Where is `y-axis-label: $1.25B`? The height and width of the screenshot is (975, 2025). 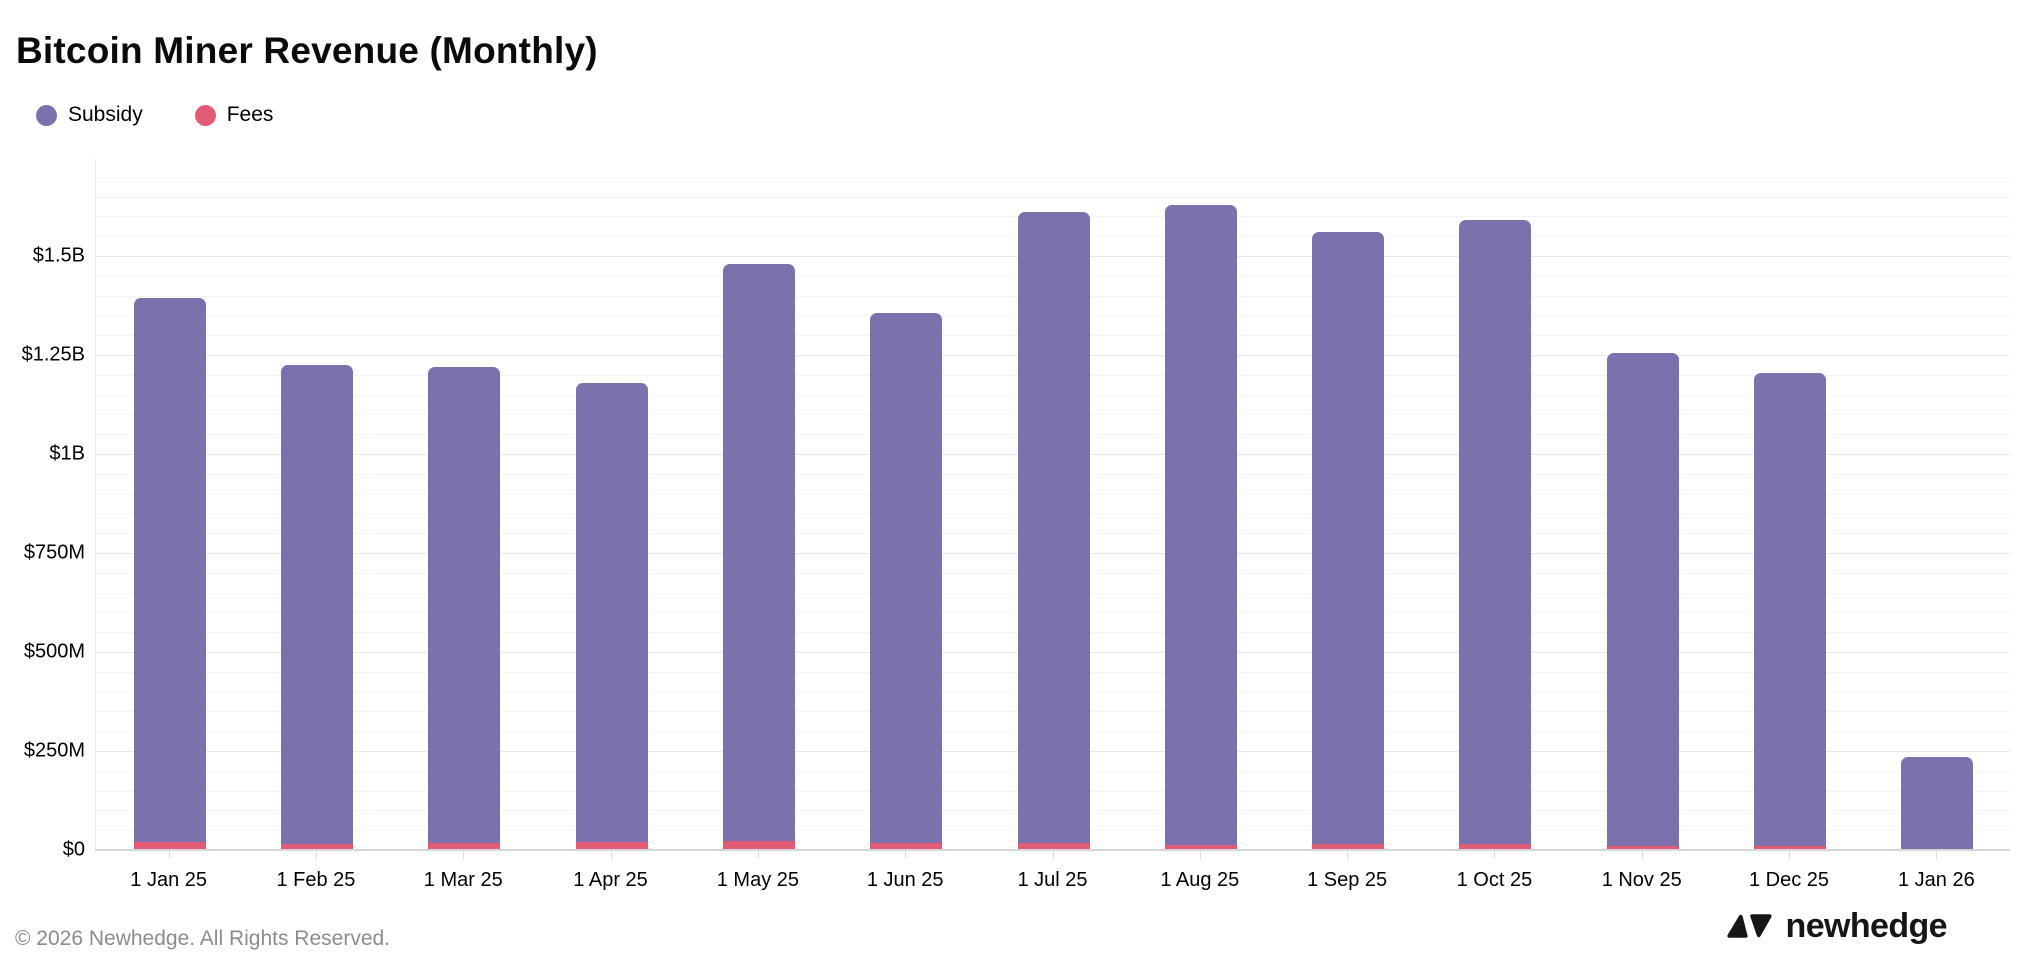
y-axis-label: $1.25B is located at coordinates (53, 354).